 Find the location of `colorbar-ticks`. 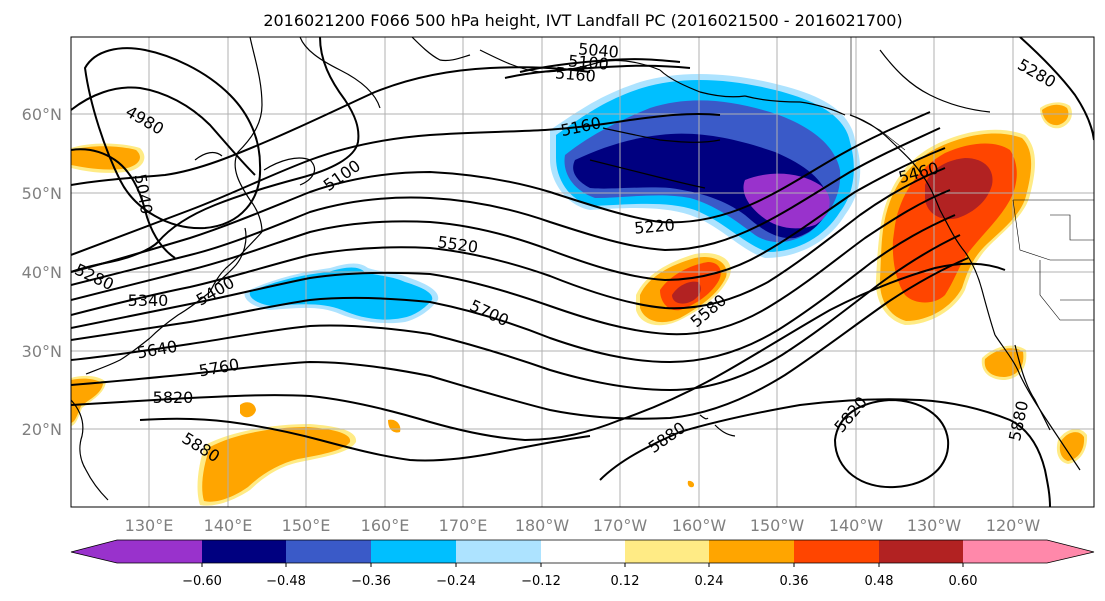

colorbar-ticks is located at coordinates (582, 565).